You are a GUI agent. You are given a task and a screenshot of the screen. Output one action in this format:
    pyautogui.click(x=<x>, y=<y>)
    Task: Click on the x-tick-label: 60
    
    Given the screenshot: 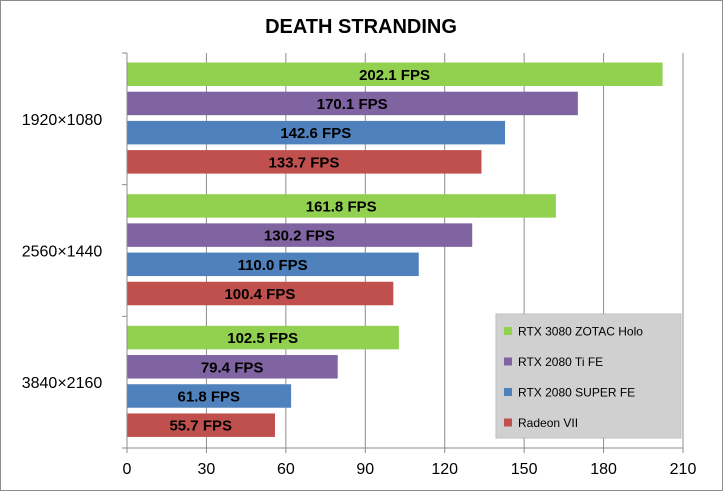 What is the action you would take?
    pyautogui.click(x=286, y=469)
    